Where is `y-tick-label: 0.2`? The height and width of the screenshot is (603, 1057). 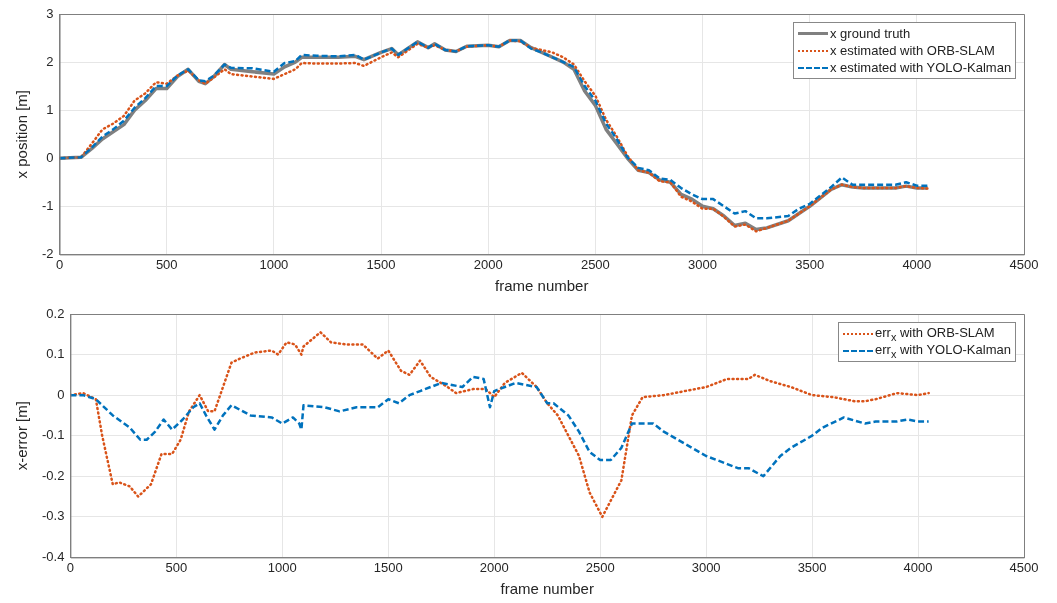
y-tick-label: 0.2 is located at coordinates (55, 313).